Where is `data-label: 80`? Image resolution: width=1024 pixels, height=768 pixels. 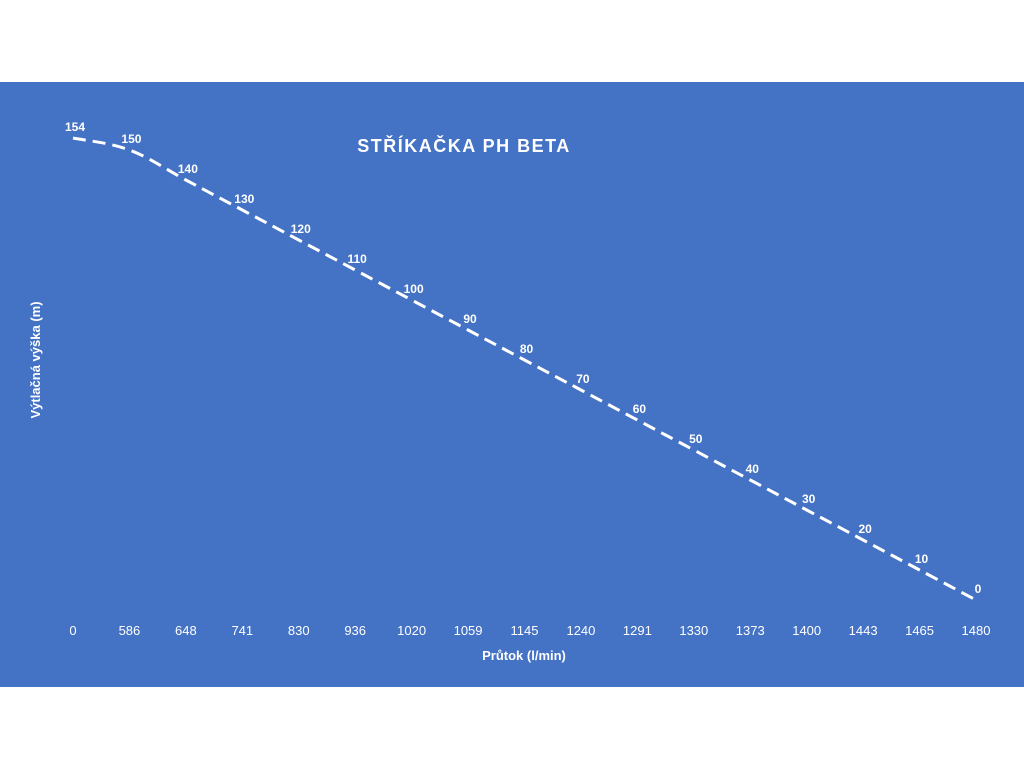
data-label: 80 is located at coordinates (527, 349).